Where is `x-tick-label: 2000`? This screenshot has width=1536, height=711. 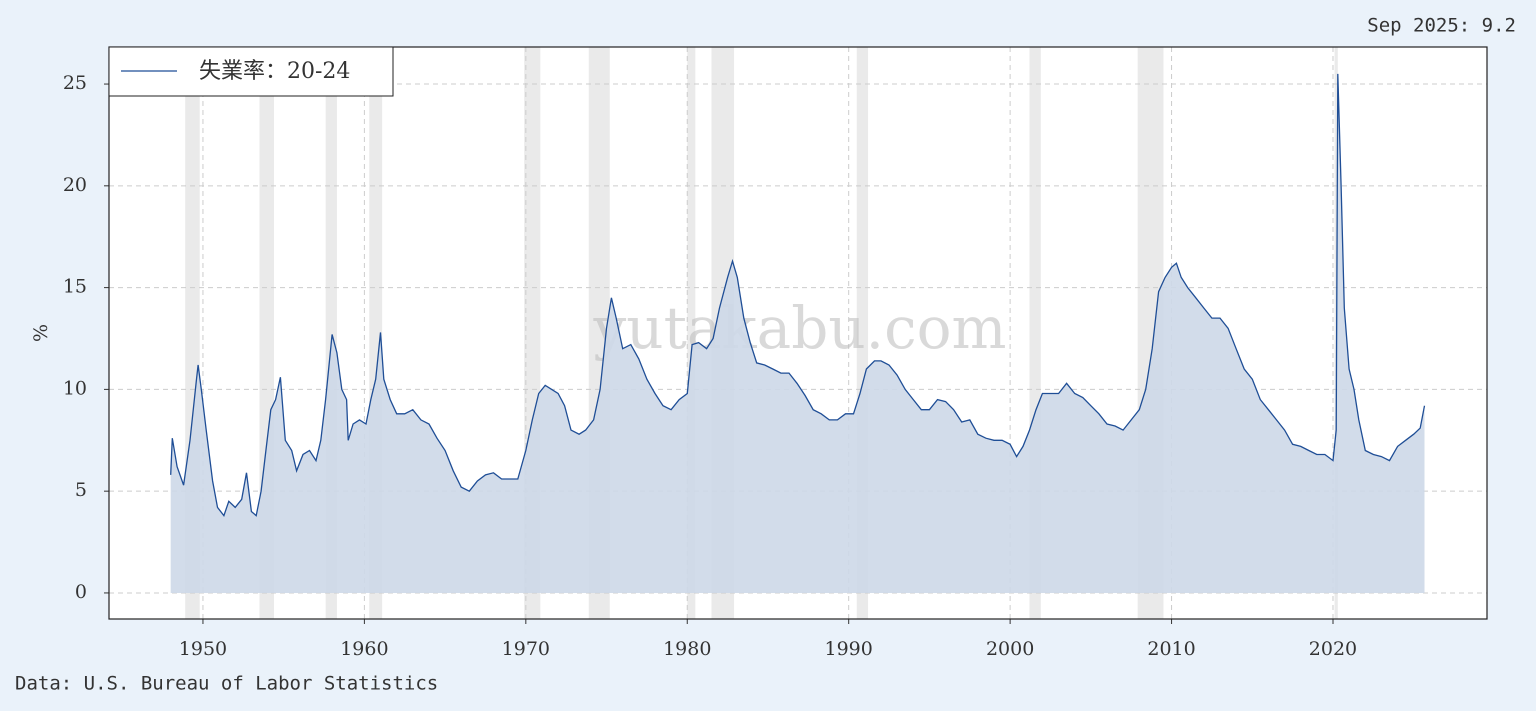
x-tick-label: 2000 is located at coordinates (1010, 649).